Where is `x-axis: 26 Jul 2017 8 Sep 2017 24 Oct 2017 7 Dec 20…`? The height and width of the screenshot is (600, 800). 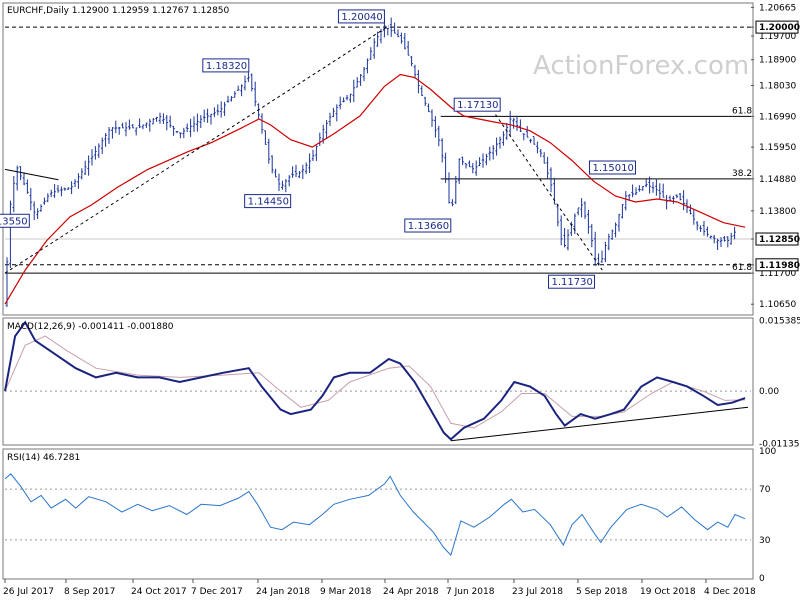
x-axis: 26 Jul 2017 8 Sep 2017 24 Oct 2017 7 Dec 20… is located at coordinates (379, 588).